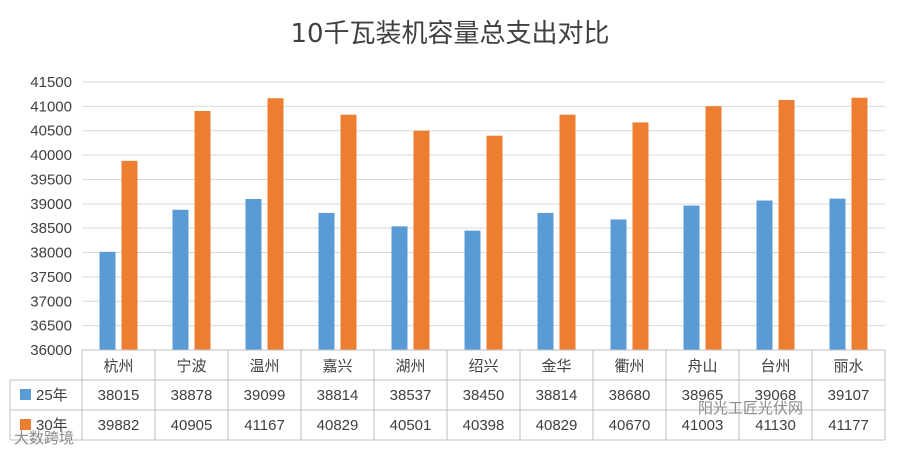 This screenshot has height=455, width=900. Describe the element at coordinates (51, 301) in the screenshot. I see `y-tick-label: 37000` at that location.